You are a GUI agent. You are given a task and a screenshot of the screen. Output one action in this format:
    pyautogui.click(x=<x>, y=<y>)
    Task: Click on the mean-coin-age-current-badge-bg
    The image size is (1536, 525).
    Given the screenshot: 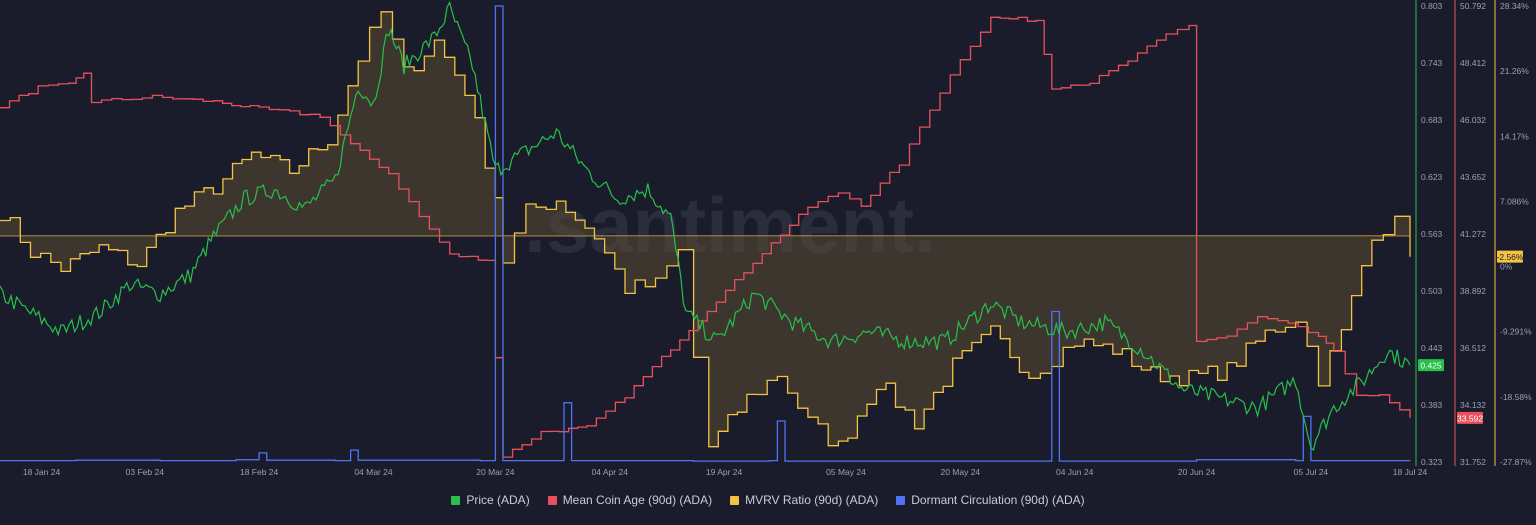 What is the action you would take?
    pyautogui.click(x=1470, y=417)
    